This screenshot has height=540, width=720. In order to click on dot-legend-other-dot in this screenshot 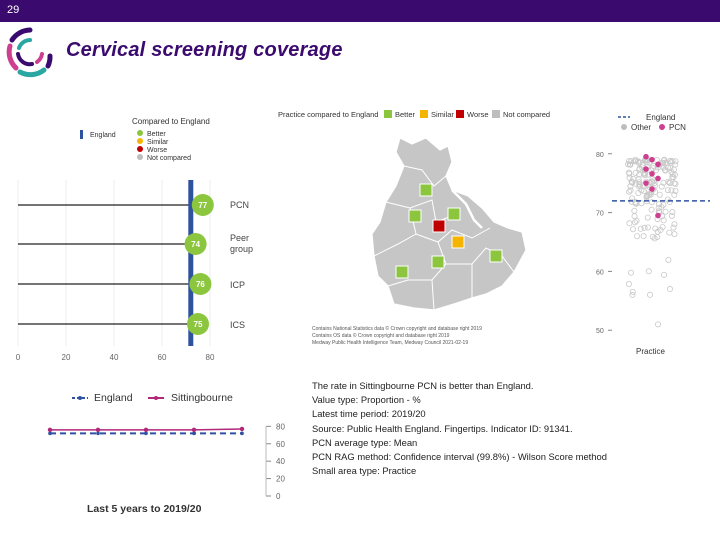, I will do `click(624, 127)`.